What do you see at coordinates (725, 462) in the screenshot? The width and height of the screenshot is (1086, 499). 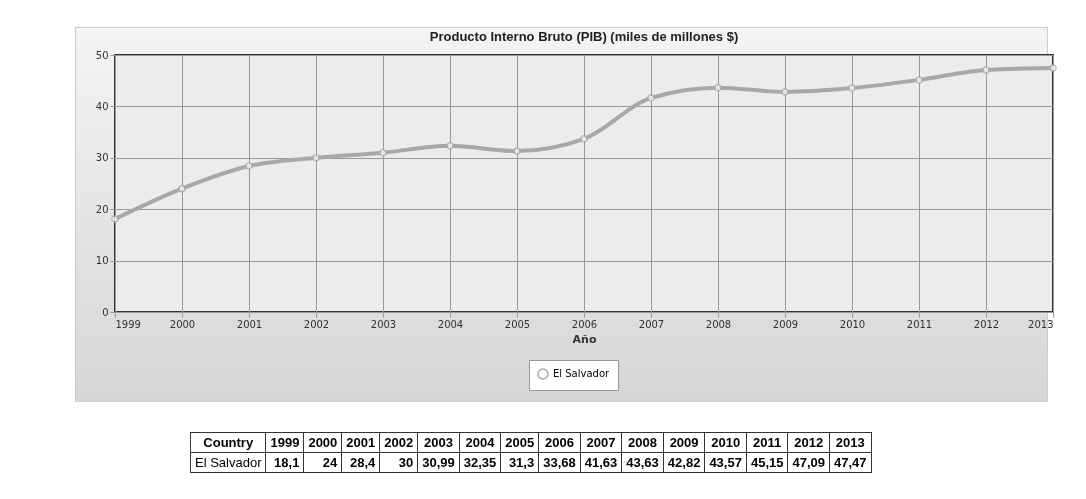 I see `data-label: 43,57` at bounding box center [725, 462].